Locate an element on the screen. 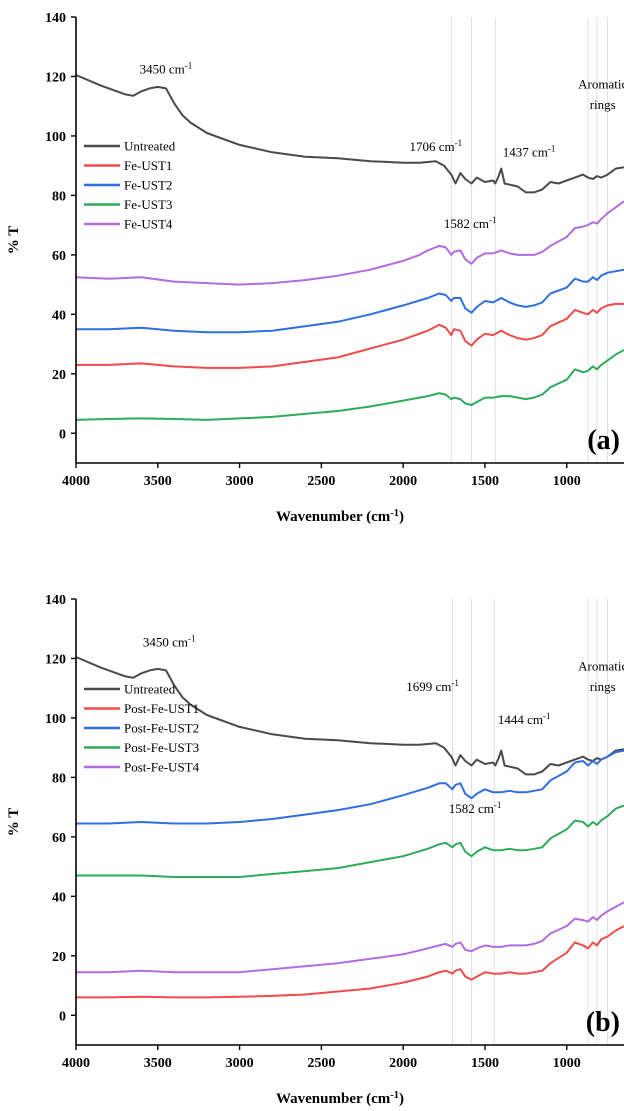 This screenshot has width=624, height=1111. panel-label: (b) is located at coordinates (603, 1022).